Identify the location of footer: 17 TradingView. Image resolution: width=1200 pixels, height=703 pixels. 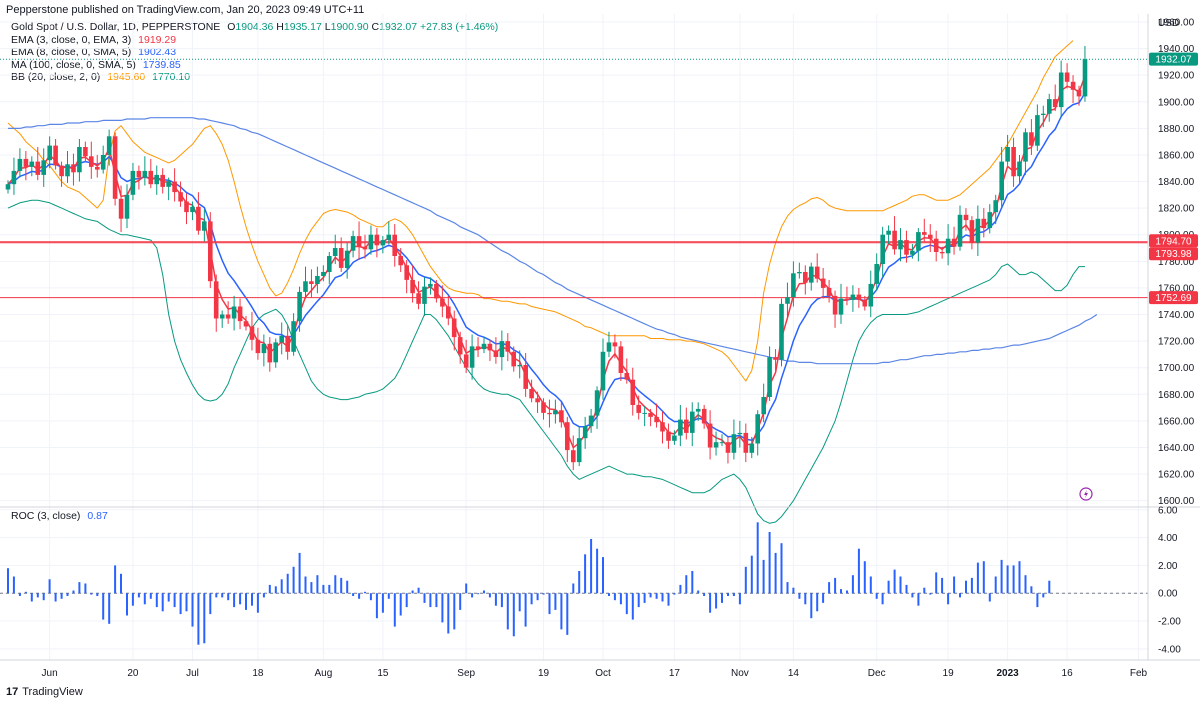
(44, 692).